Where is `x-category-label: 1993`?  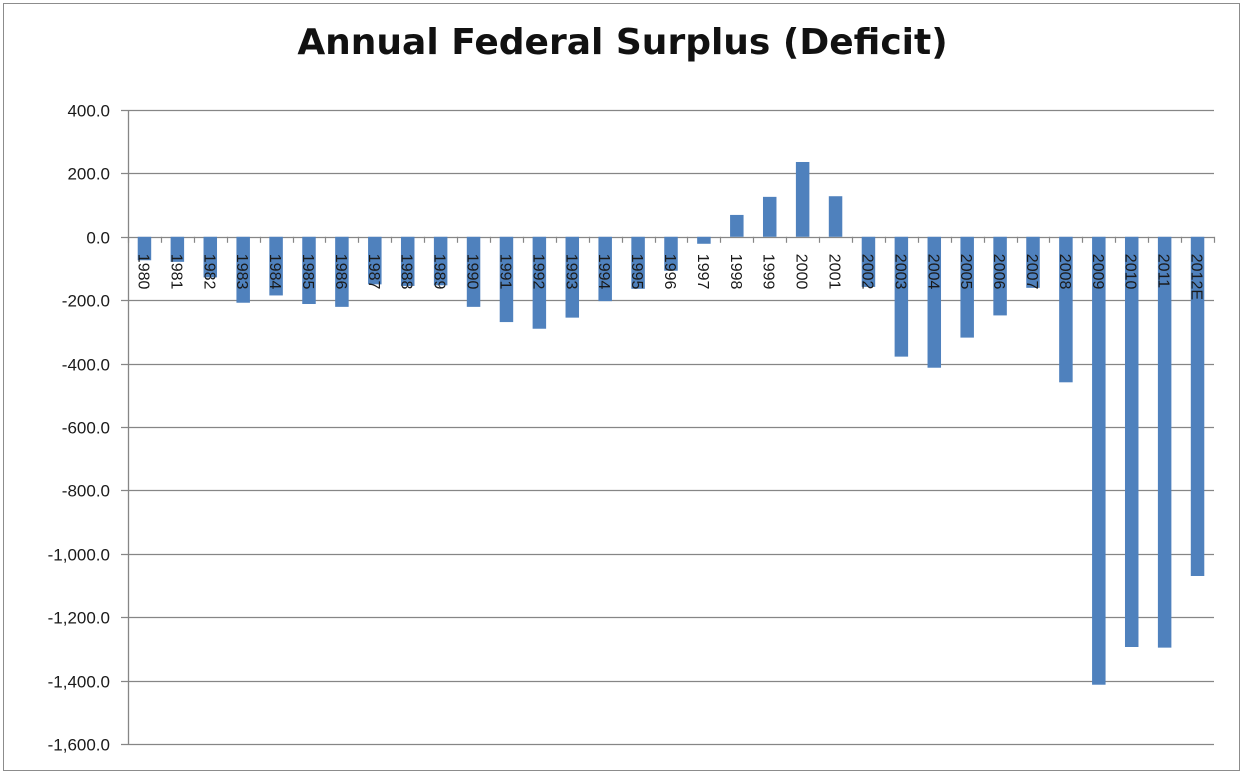 x-category-label: 1993 is located at coordinates (570, 272).